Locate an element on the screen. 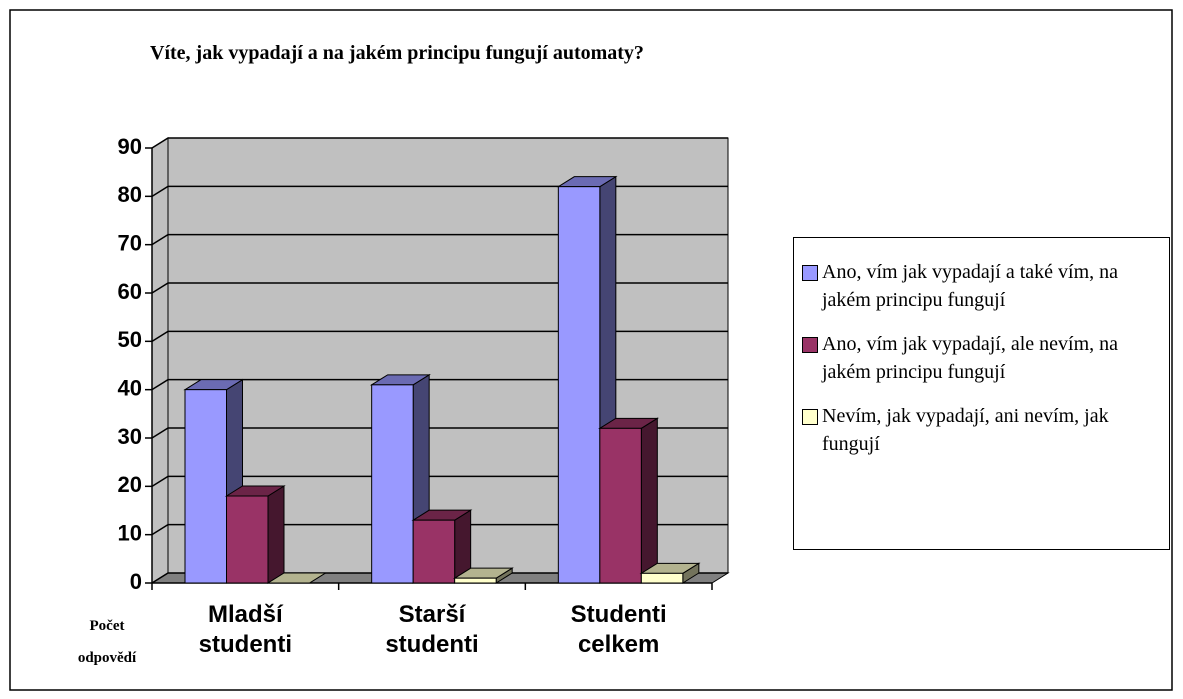 The image size is (1183, 699). side-wall is located at coordinates (160, 360).